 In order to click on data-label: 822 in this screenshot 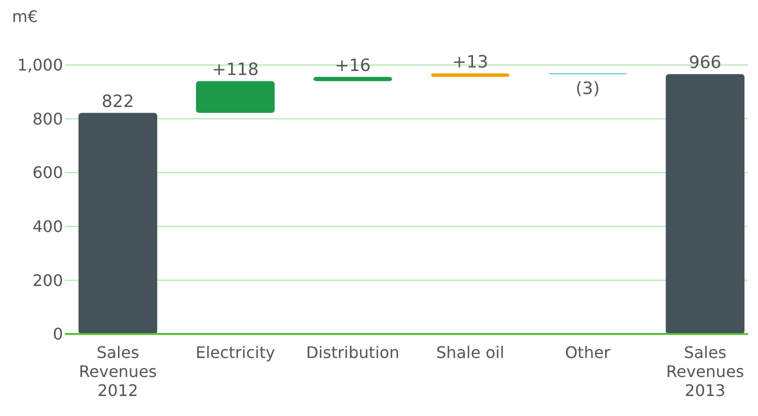, I will do `click(118, 102)`.